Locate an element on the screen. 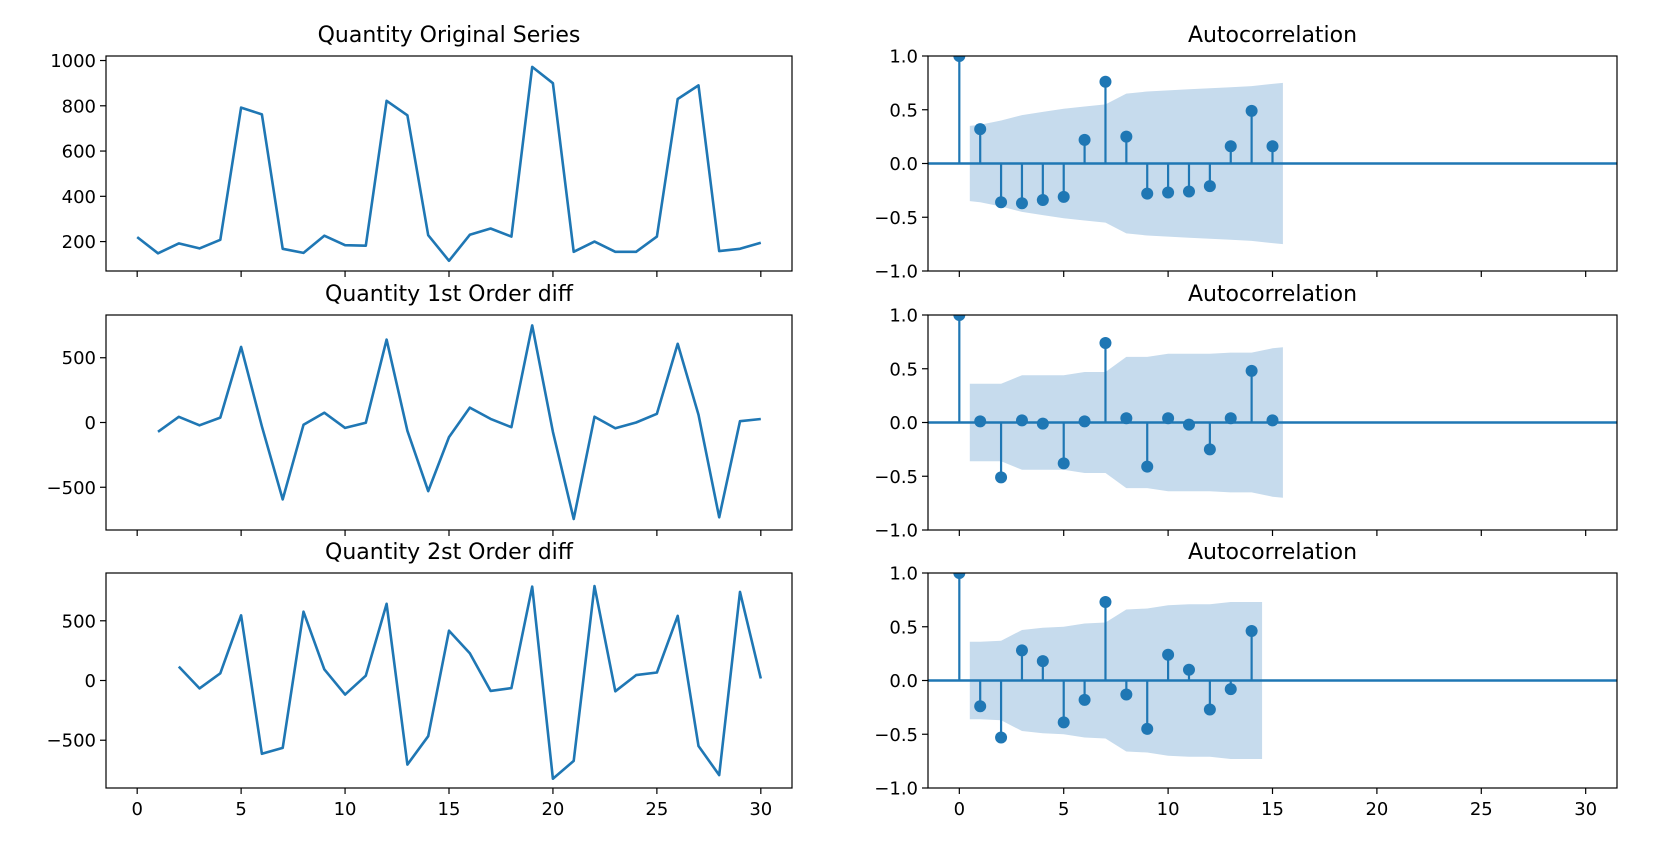 This screenshot has height=847, width=1662. y-tick-label: 200 is located at coordinates (79, 242).